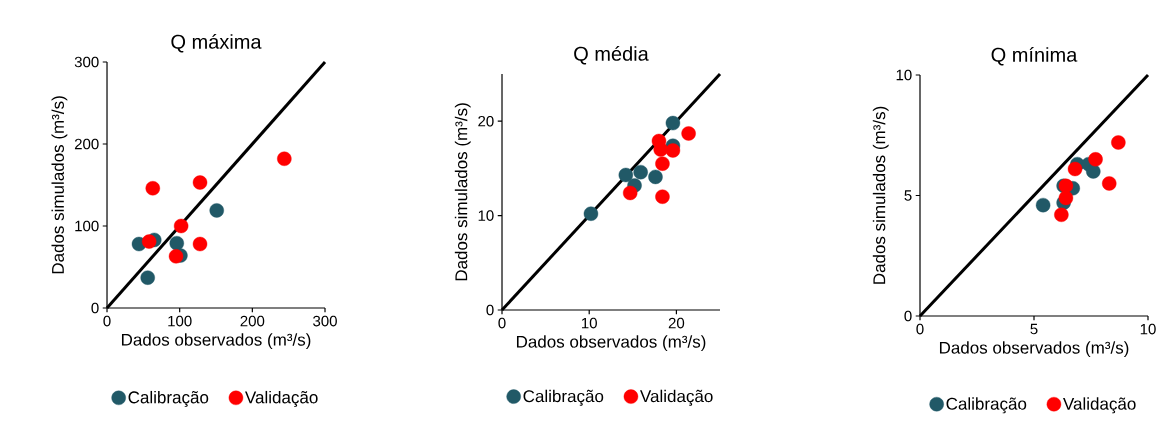  What do you see at coordinates (87, 226) in the screenshot?
I see `y-tick-label: 100` at bounding box center [87, 226].